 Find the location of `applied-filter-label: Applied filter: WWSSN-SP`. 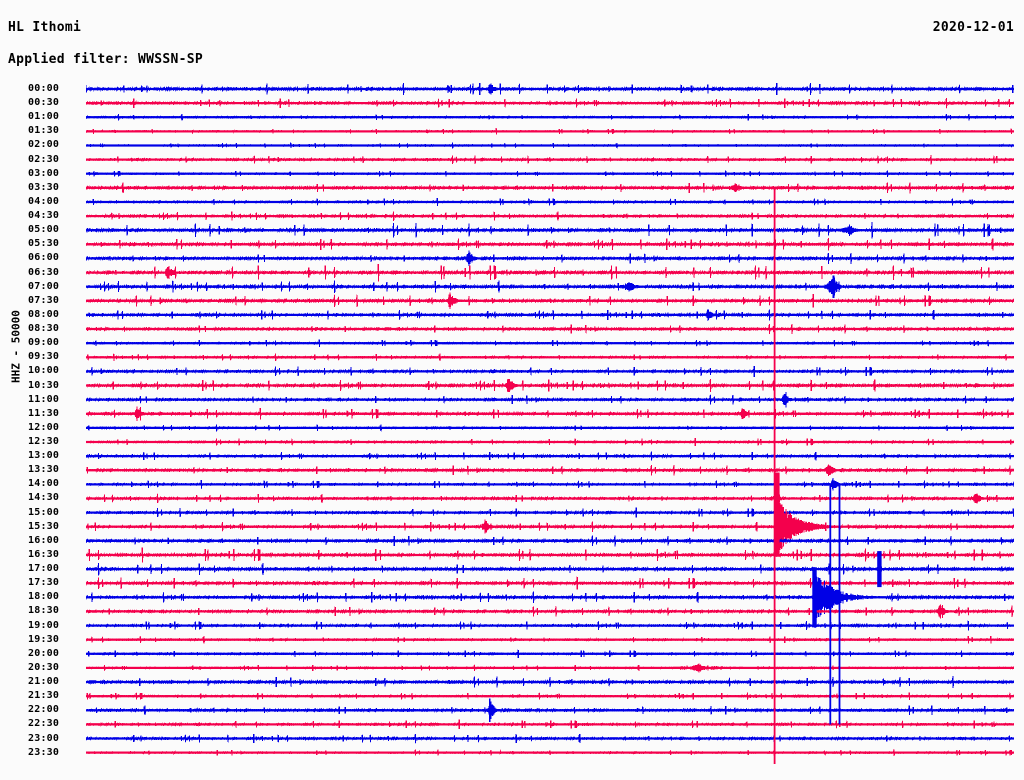

applied-filter-label: Applied filter: WWSSN-SP is located at coordinates (106, 59).